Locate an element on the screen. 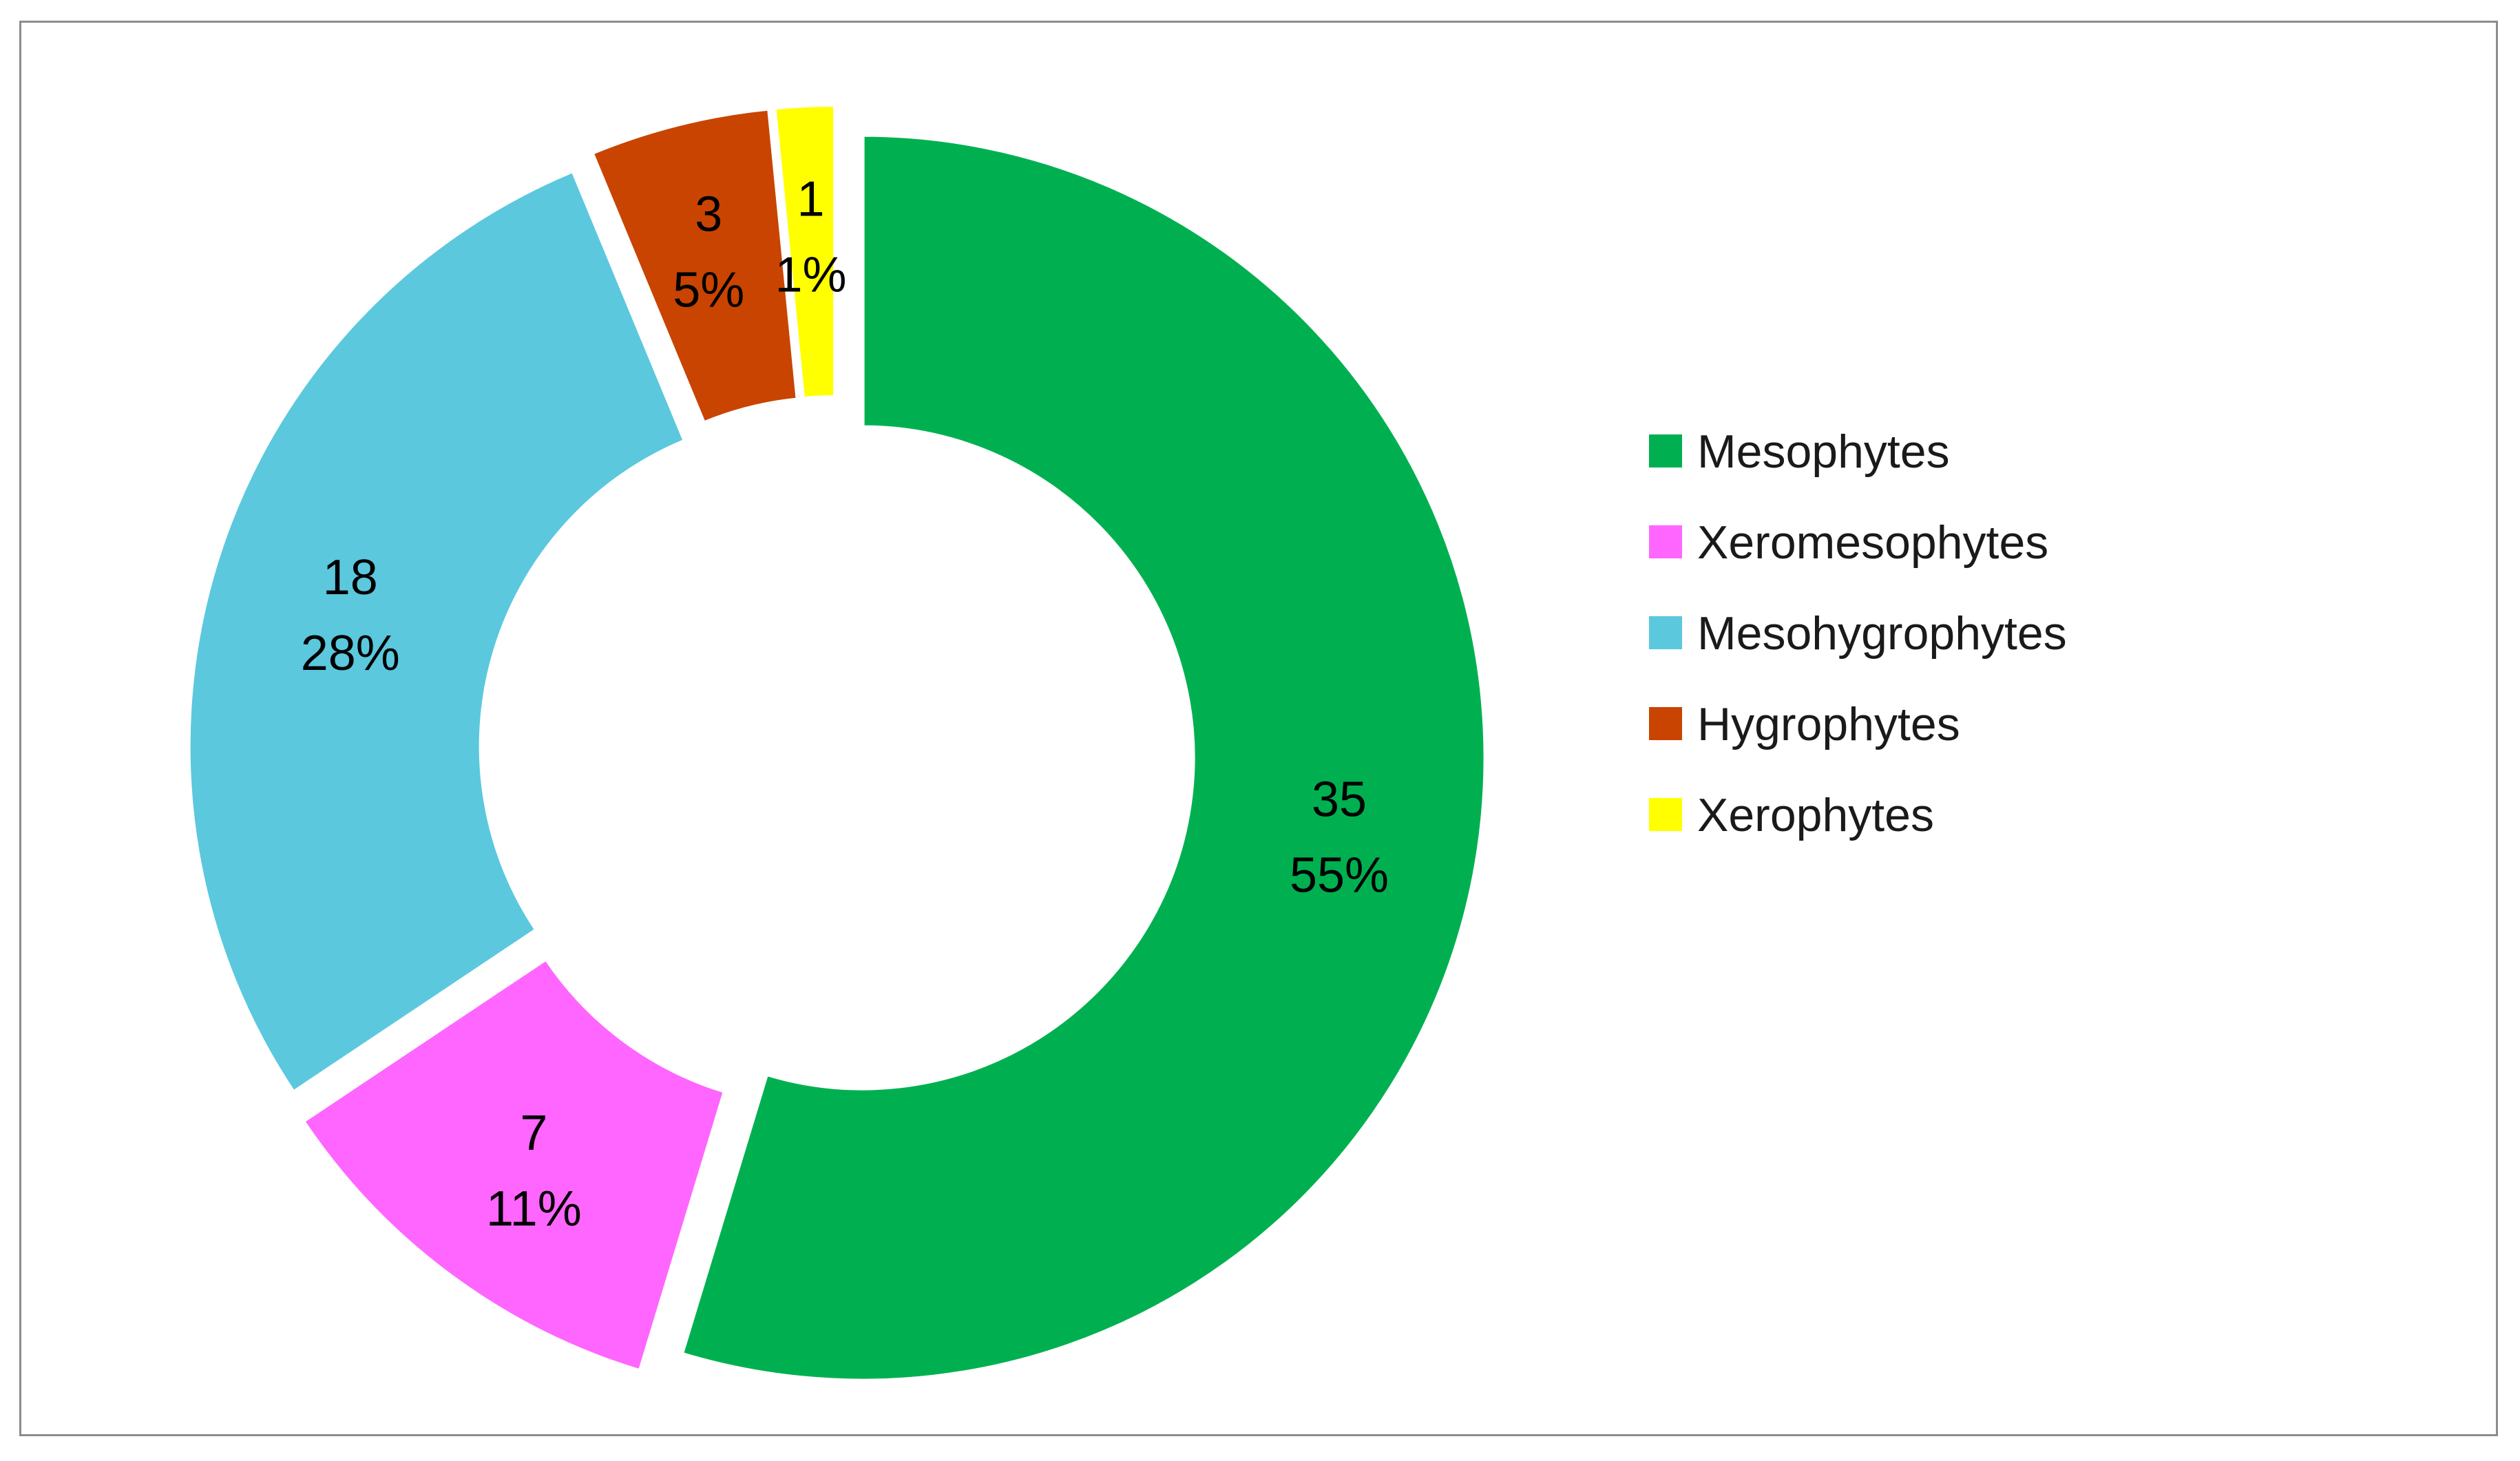 The height and width of the screenshot is (1461, 2520). legend-swatch-mesohygrophytes is located at coordinates (1665, 633).